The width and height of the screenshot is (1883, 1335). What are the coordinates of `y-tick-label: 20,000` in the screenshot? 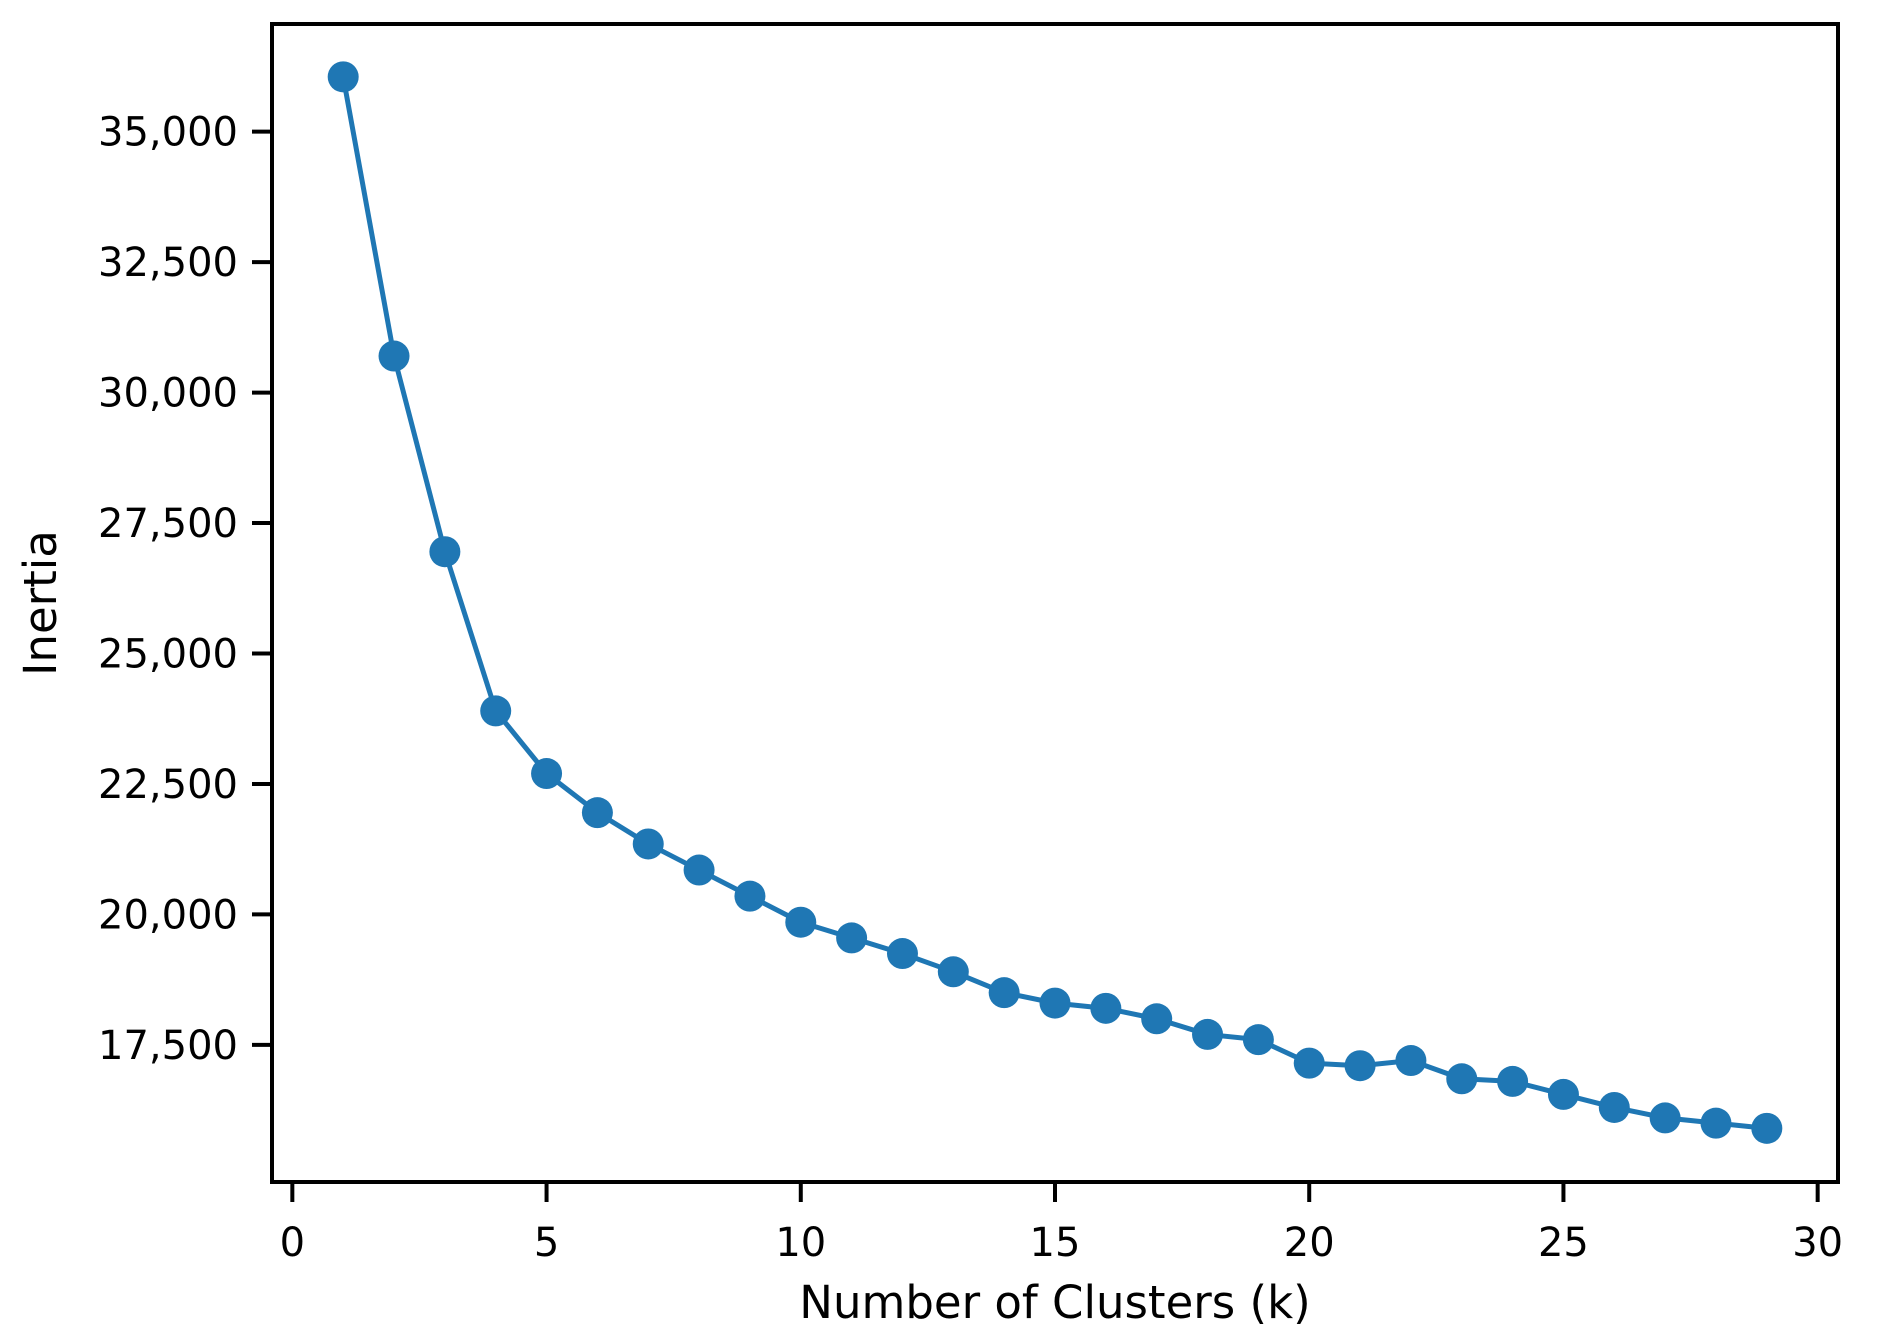 It's located at (168, 915).